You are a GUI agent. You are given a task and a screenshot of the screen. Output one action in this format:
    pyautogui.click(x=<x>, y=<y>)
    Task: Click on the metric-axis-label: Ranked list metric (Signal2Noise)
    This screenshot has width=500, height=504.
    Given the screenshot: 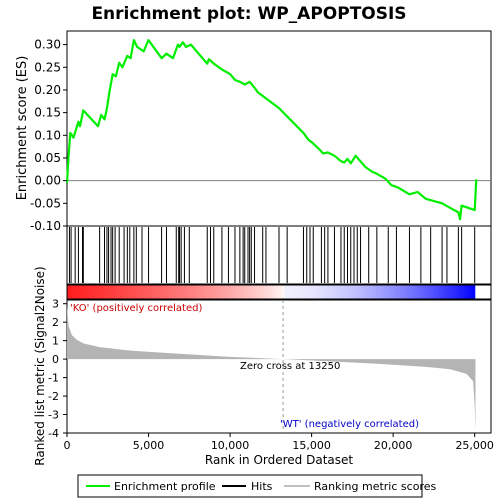 What is the action you would take?
    pyautogui.click(x=40, y=365)
    